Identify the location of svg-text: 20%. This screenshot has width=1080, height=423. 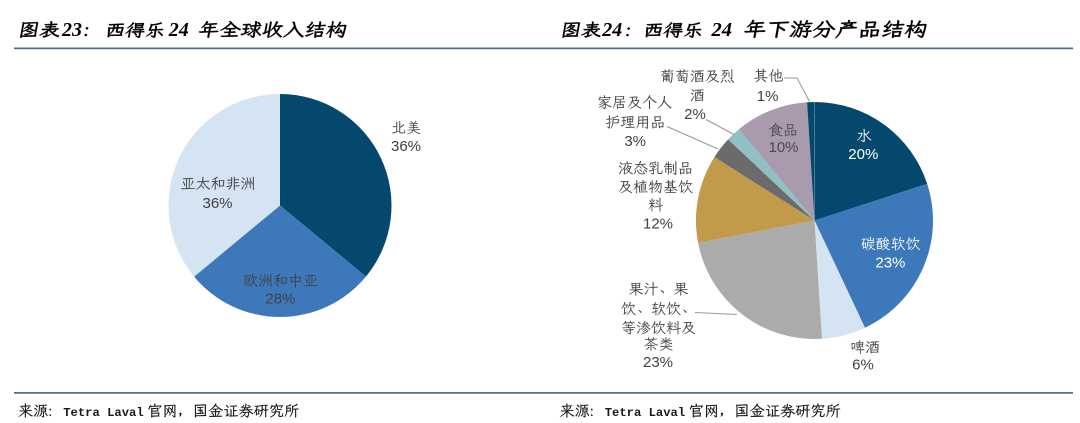
(863, 154).